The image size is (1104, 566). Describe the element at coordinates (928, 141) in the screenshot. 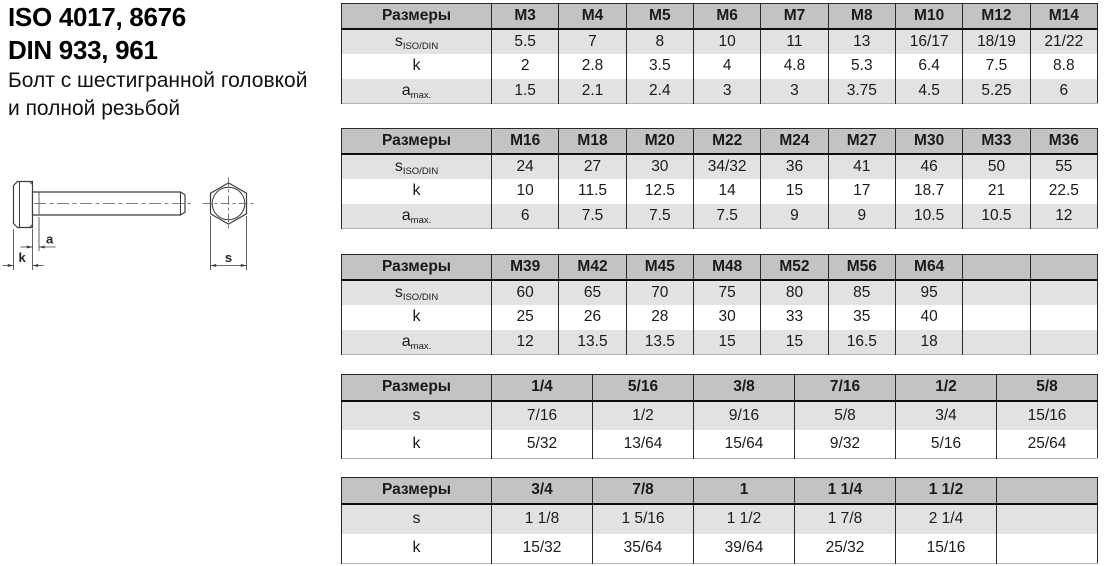

I see `size-column-header: M30` at that location.